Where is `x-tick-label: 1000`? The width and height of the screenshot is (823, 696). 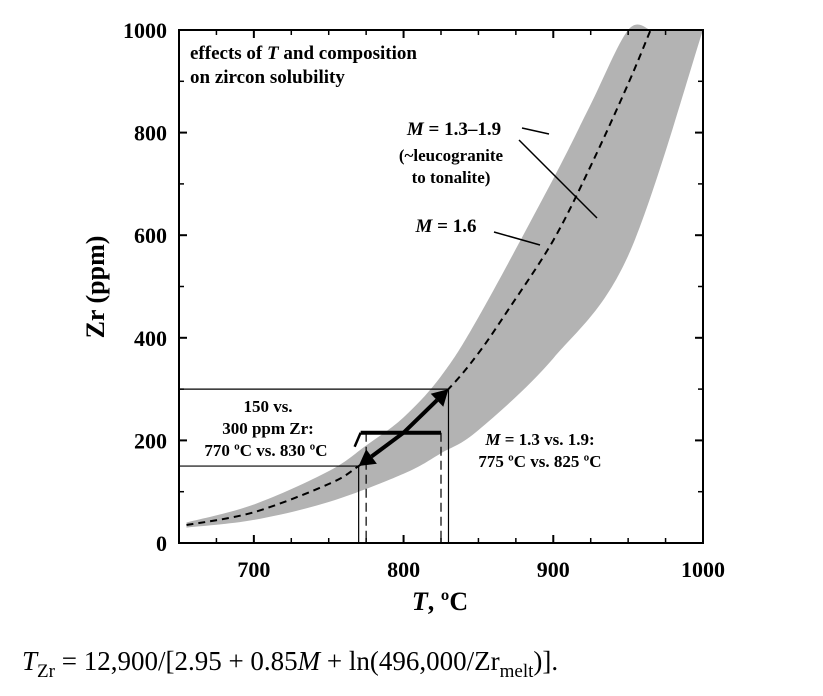 x-tick-label: 1000 is located at coordinates (703, 569).